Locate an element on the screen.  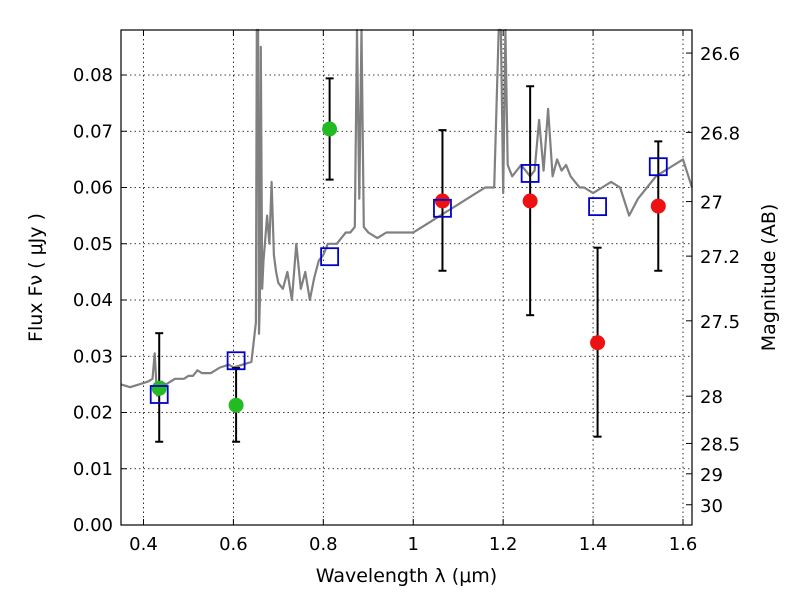
right-axis-title: Magnitude (AB) is located at coordinates (769, 278).